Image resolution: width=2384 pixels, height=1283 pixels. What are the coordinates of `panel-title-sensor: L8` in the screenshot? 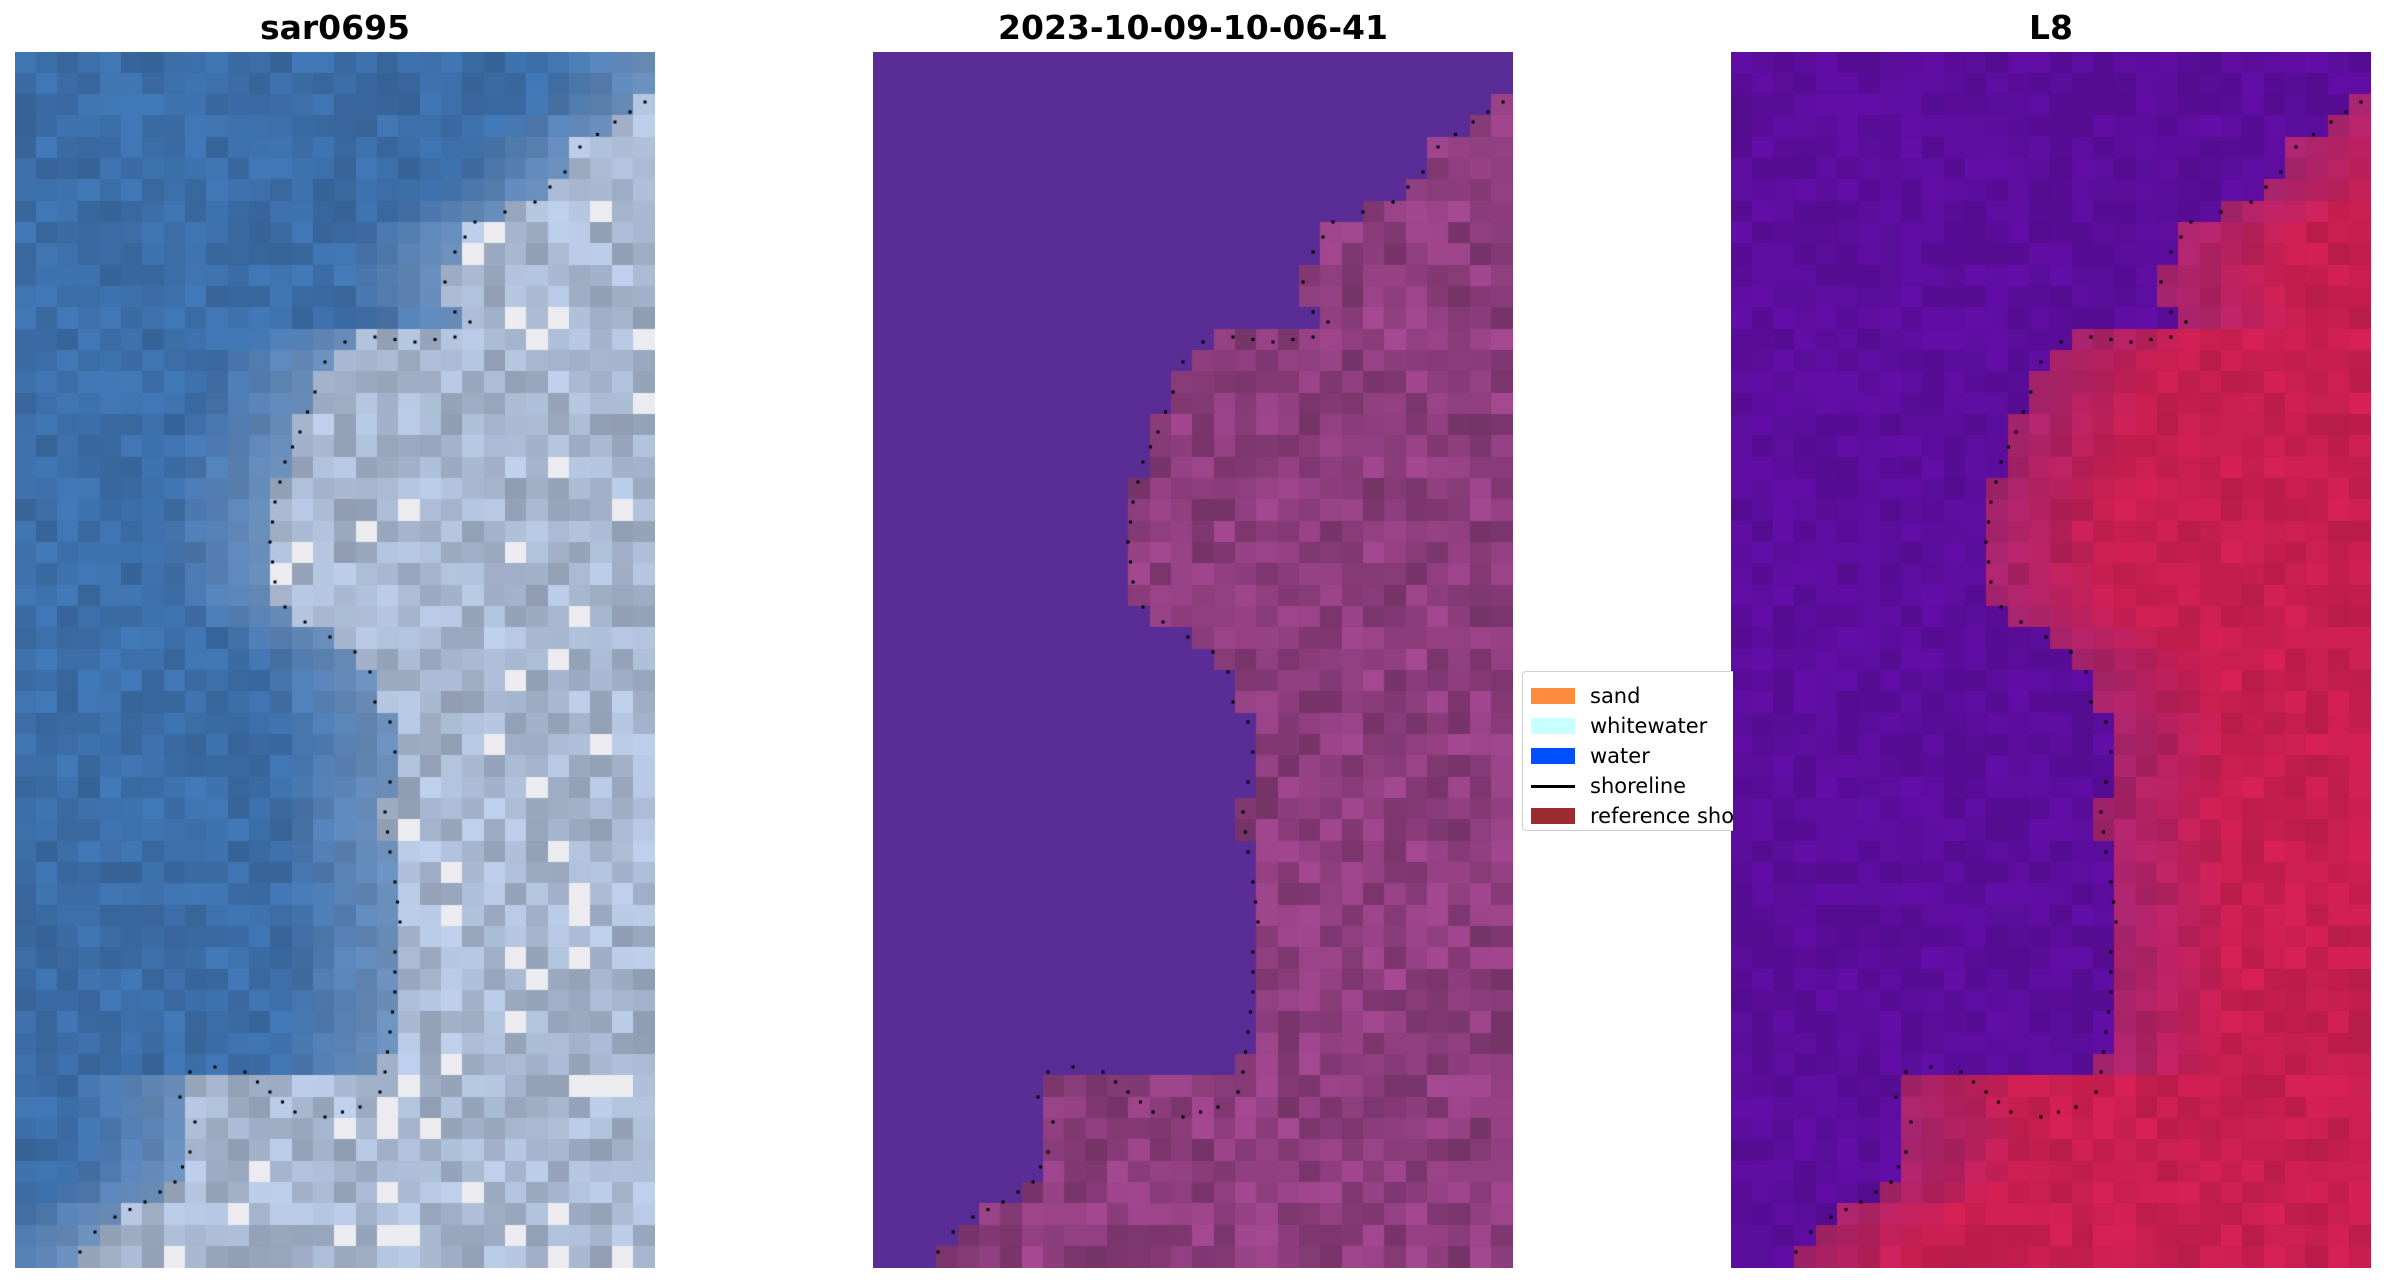 It's located at (2051, 27).